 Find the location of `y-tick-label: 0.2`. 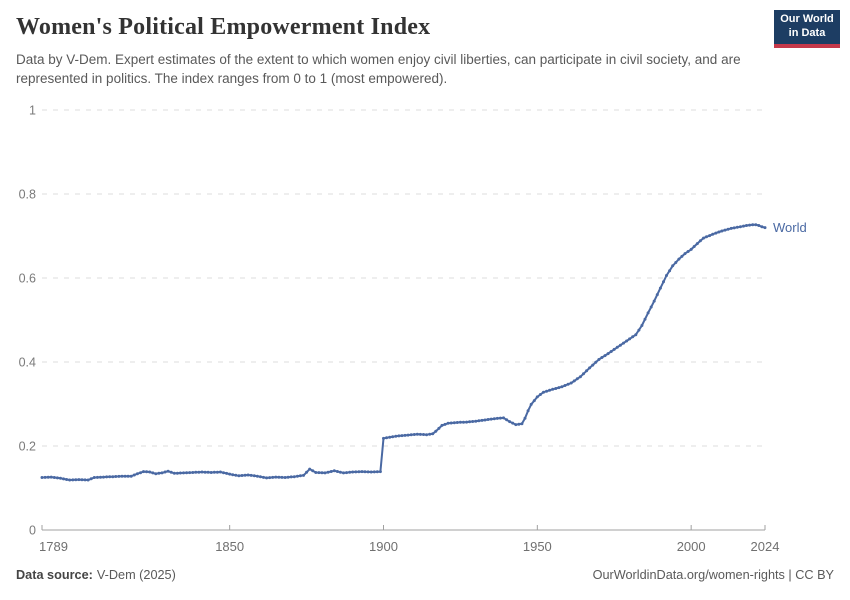

y-tick-label: 0.2 is located at coordinates (27, 447).